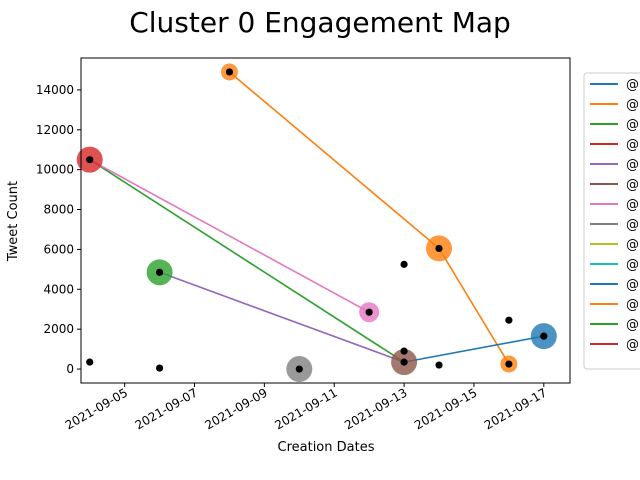 The height and width of the screenshot is (480, 640). I want to click on y-tick-label-6: 10000, so click(55, 170).